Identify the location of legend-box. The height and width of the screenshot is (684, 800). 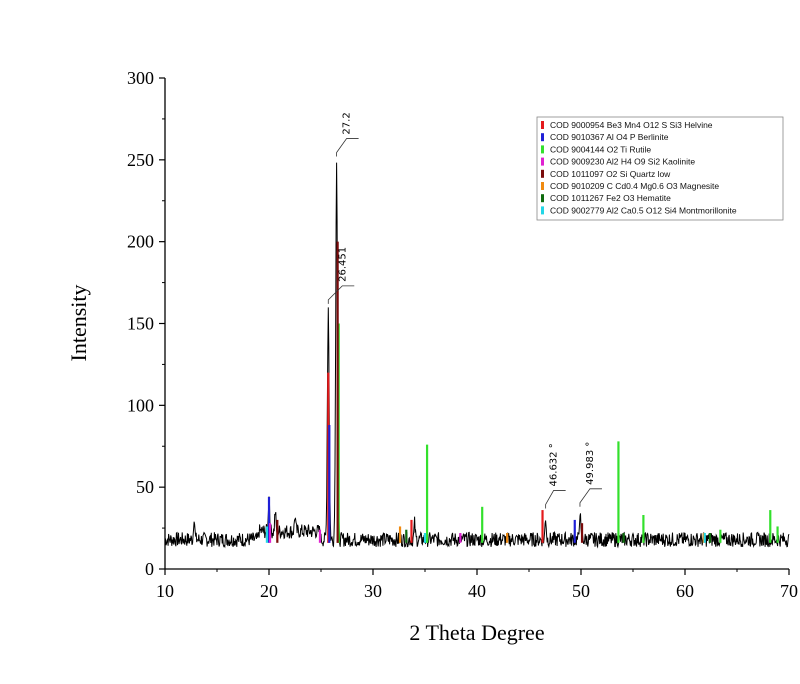
(660, 168).